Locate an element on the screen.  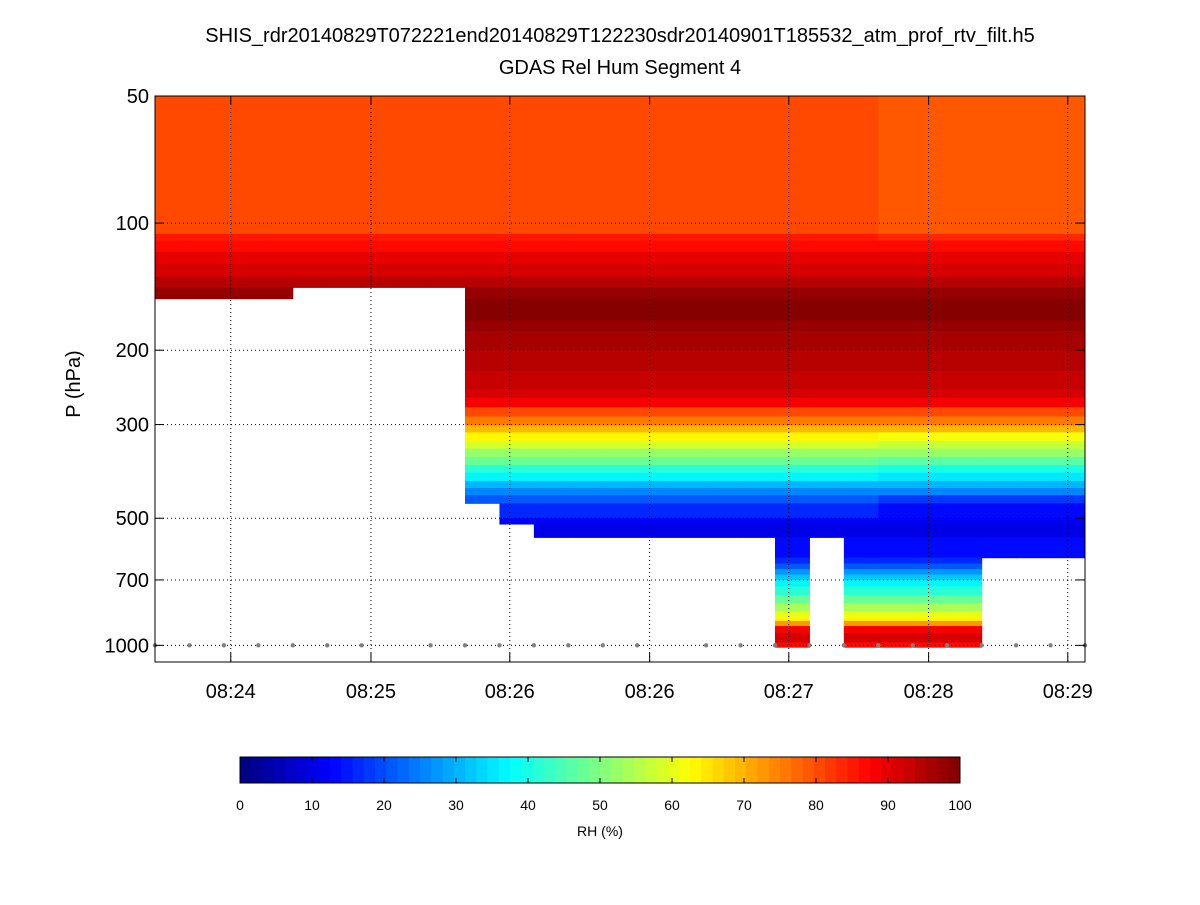
colorbar-tick-label: 40 is located at coordinates (528, 805).